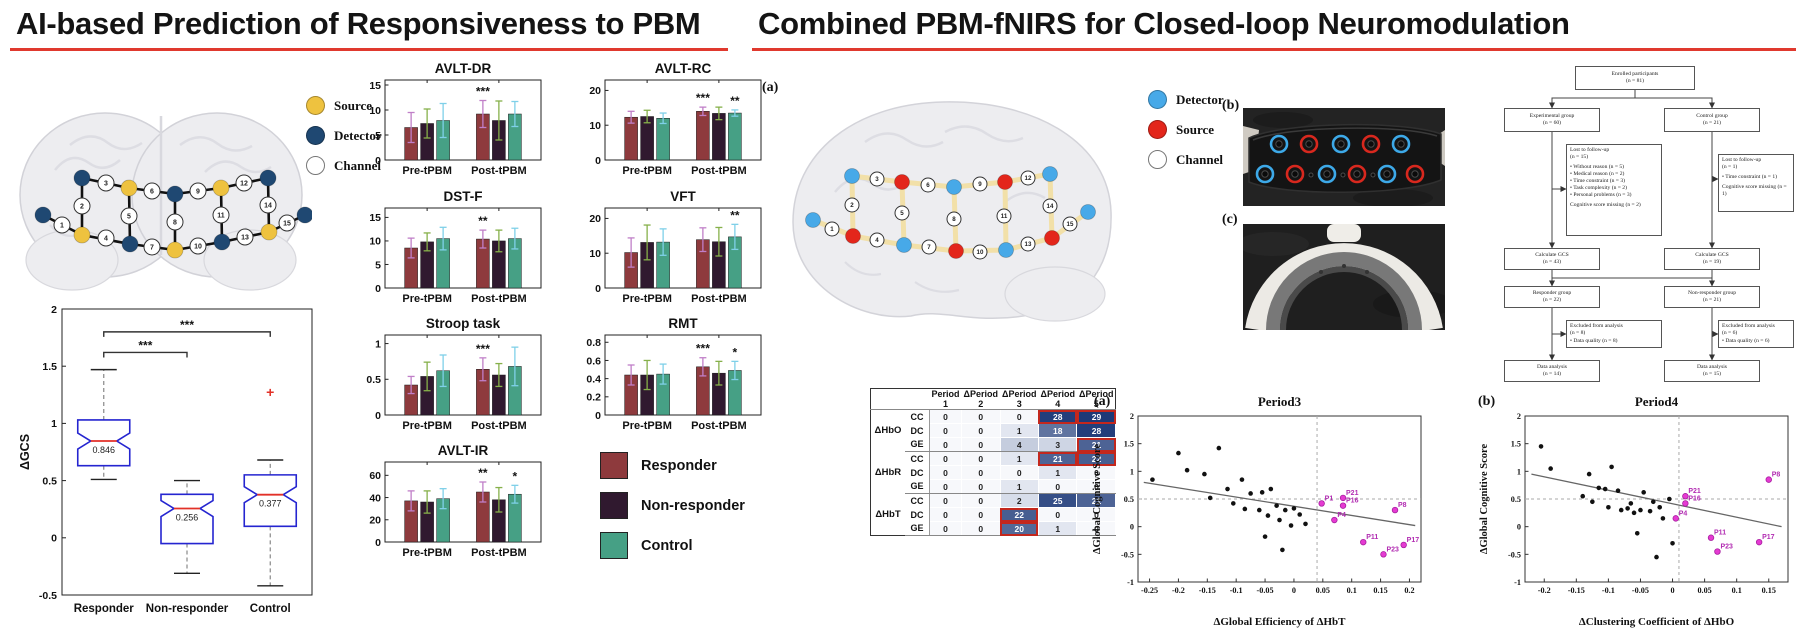 Image resolution: width=1804 pixels, height=636 pixels. I want to click on row-group-label: ΔHbT, so click(887, 514).